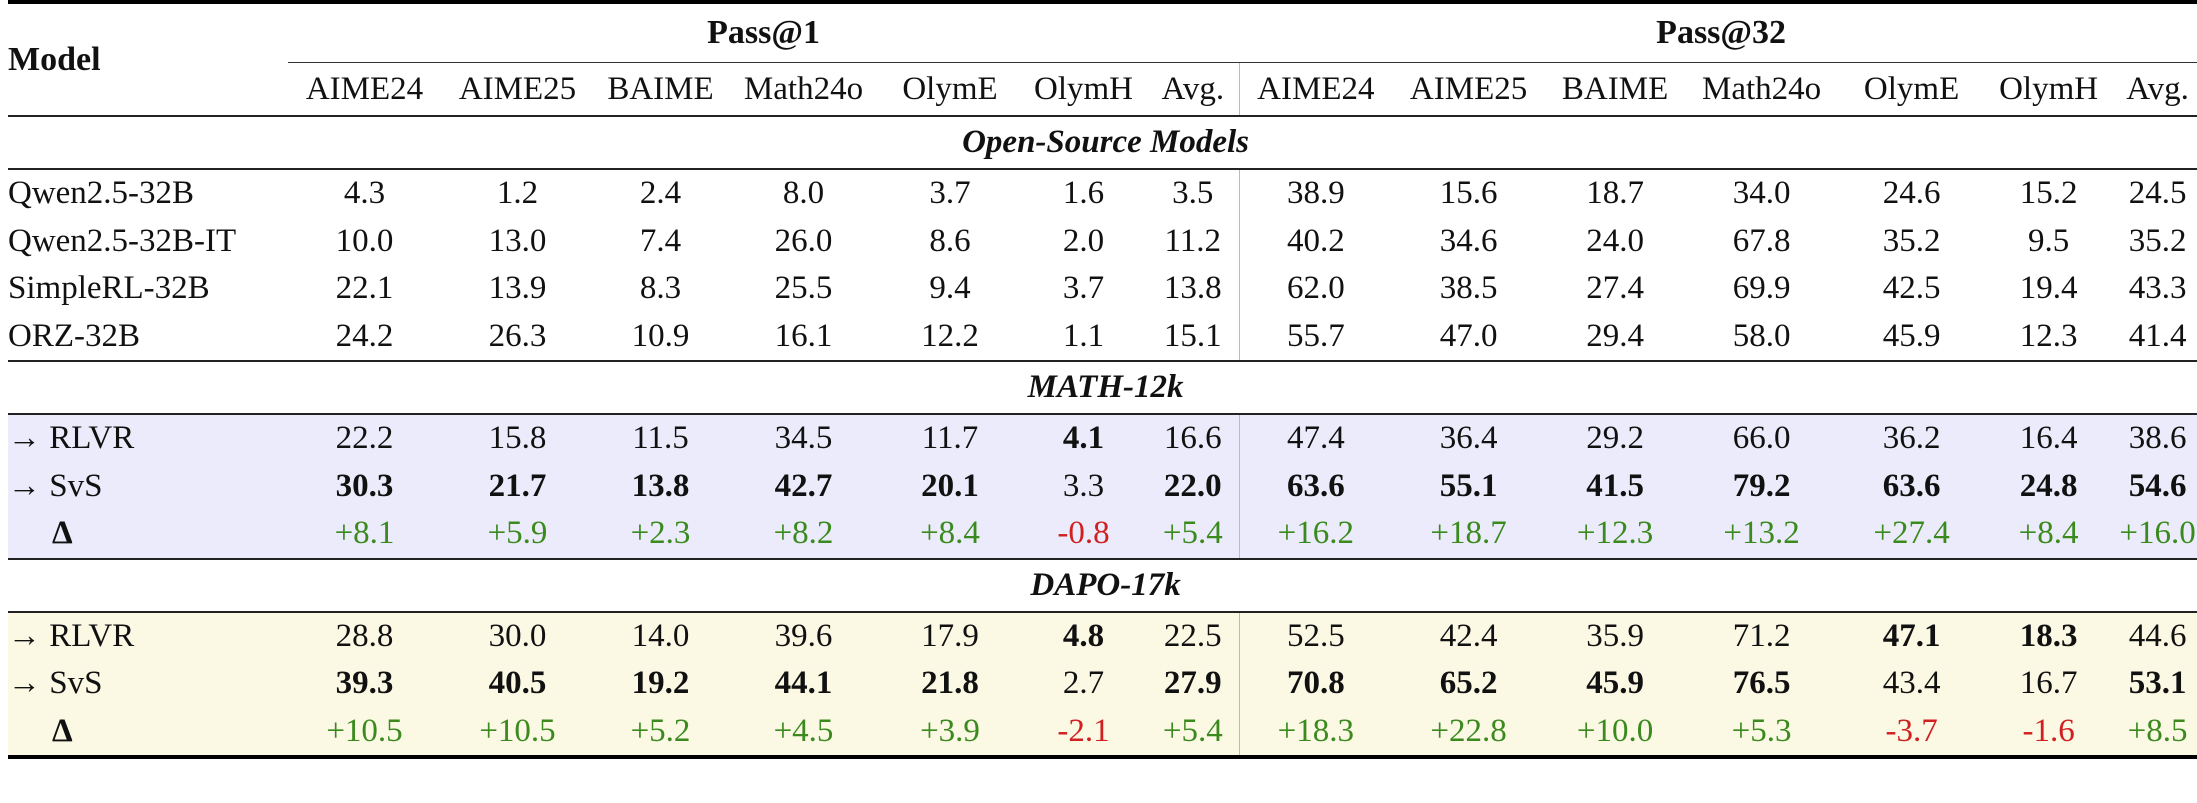 The width and height of the screenshot is (2197, 803). I want to click on score-cell: 27.4, so click(1615, 289).